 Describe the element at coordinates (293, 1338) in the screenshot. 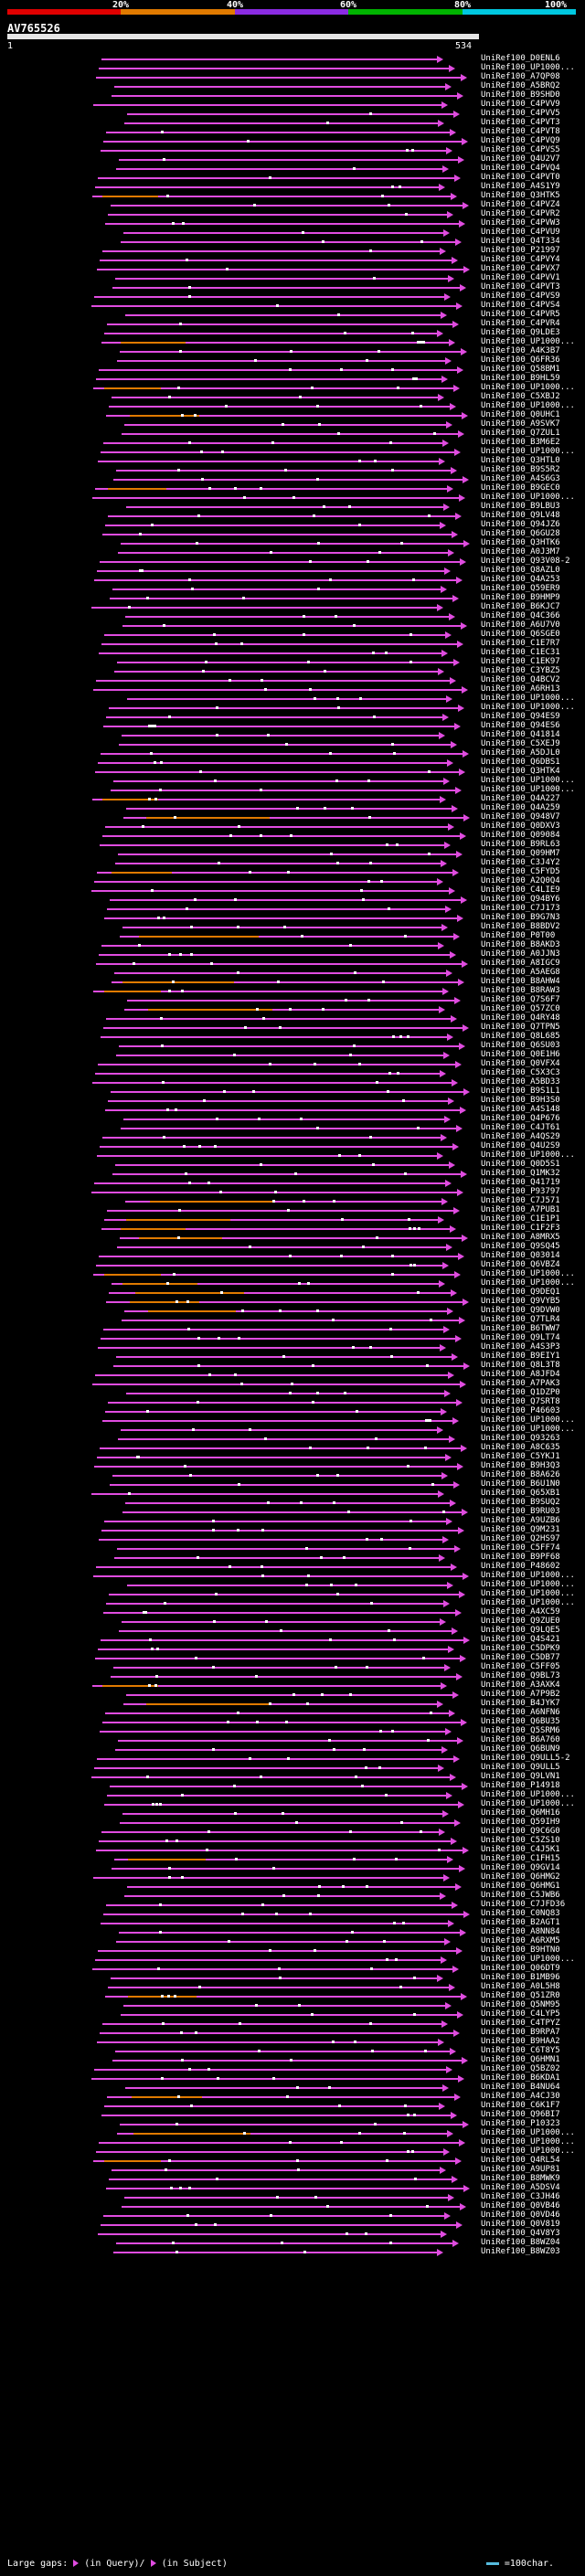

I see `alignment-row: UniRef100_Q9LT74` at that location.